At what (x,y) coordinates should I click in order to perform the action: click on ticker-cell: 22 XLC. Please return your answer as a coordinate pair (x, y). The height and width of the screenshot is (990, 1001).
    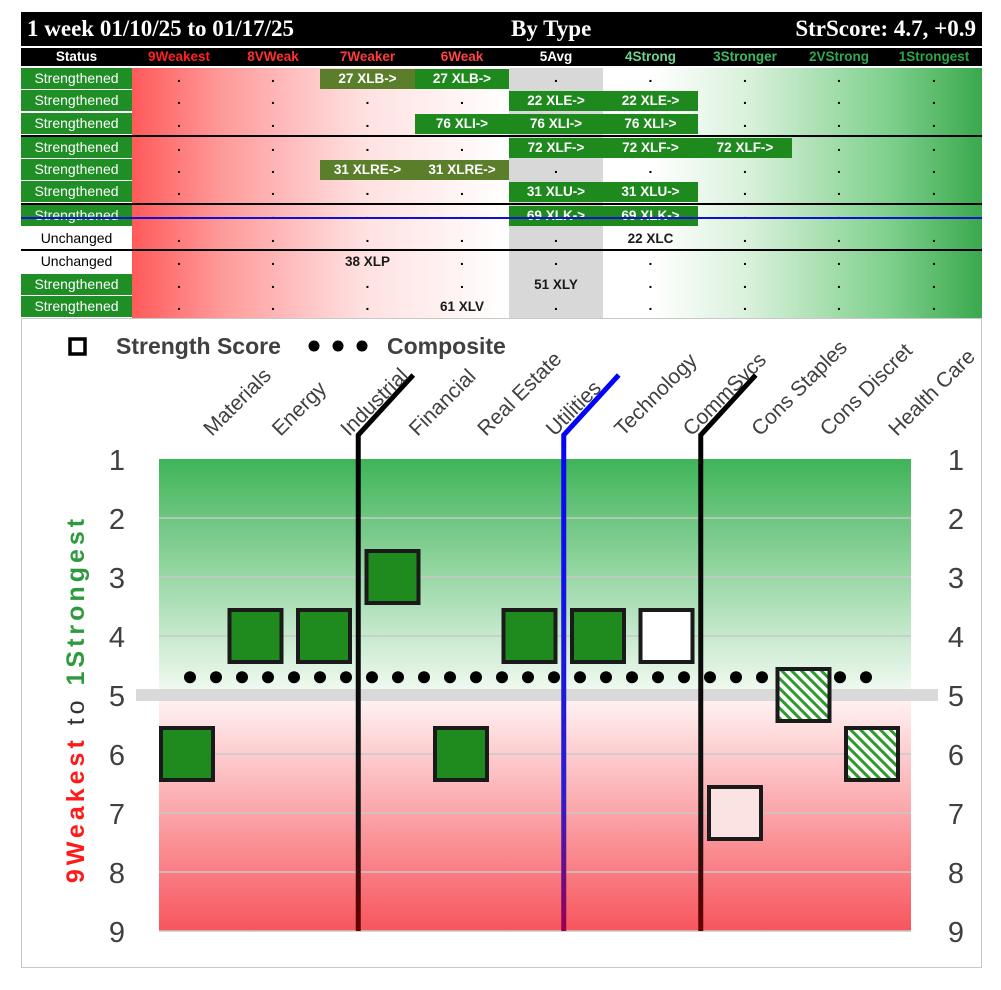
    Looking at the image, I should click on (650, 238).